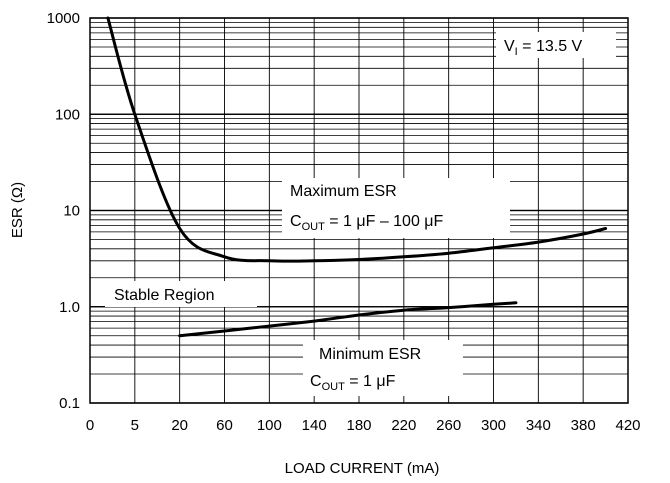 The width and height of the screenshot is (670, 483). I want to click on x-tick-label: 340, so click(538, 425).